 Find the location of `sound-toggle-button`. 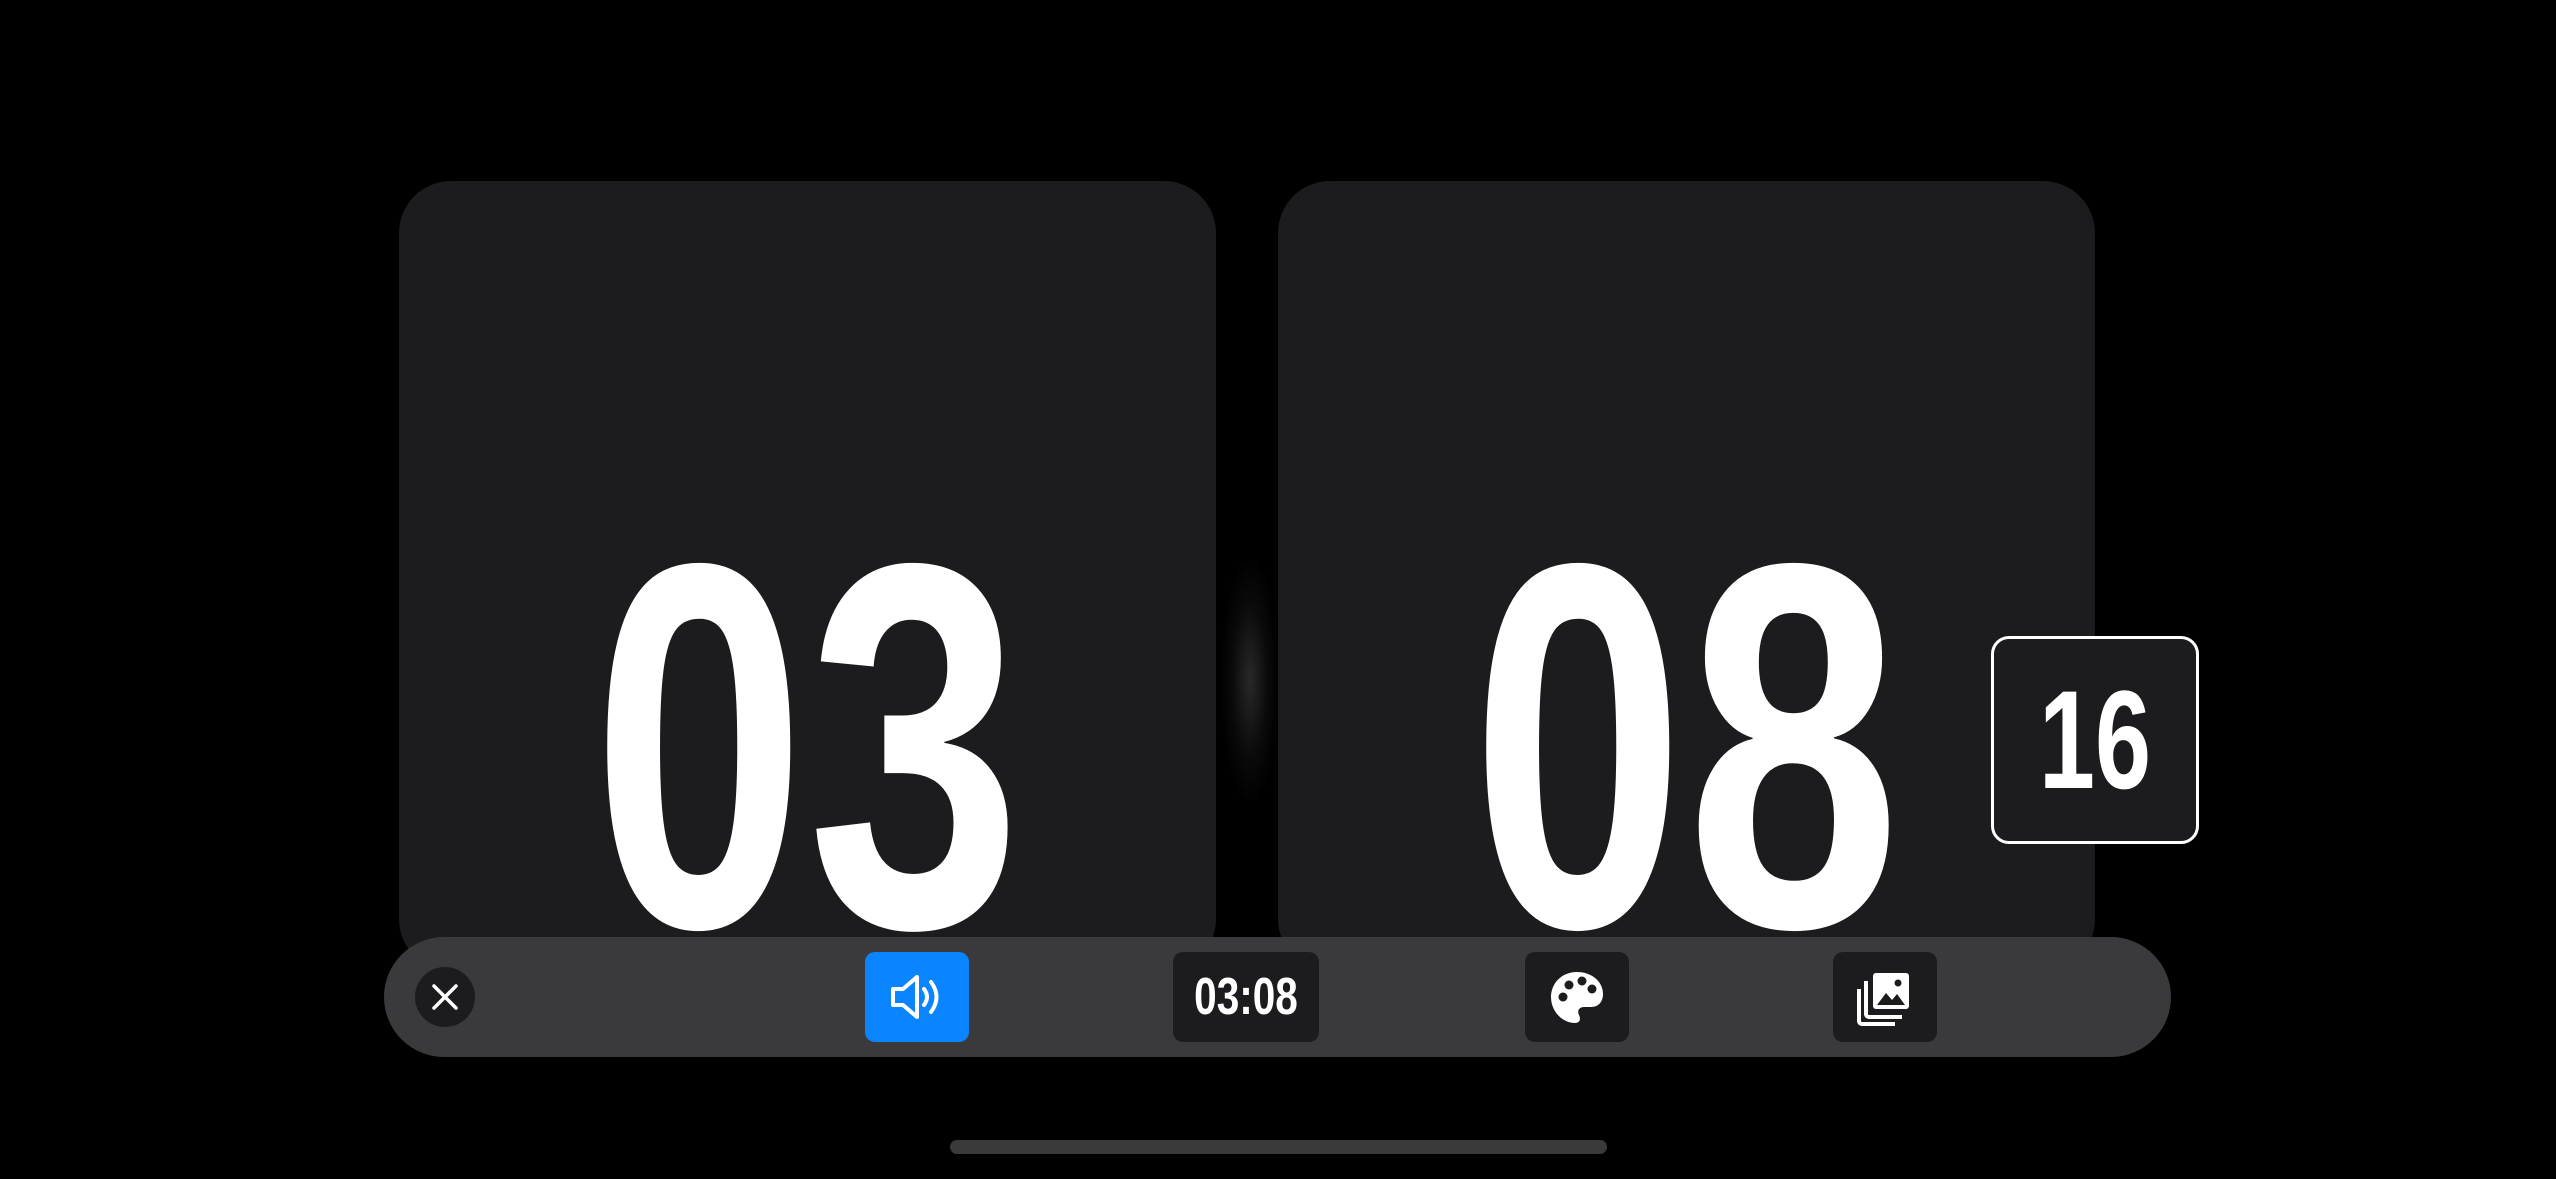

sound-toggle-button is located at coordinates (917, 997).